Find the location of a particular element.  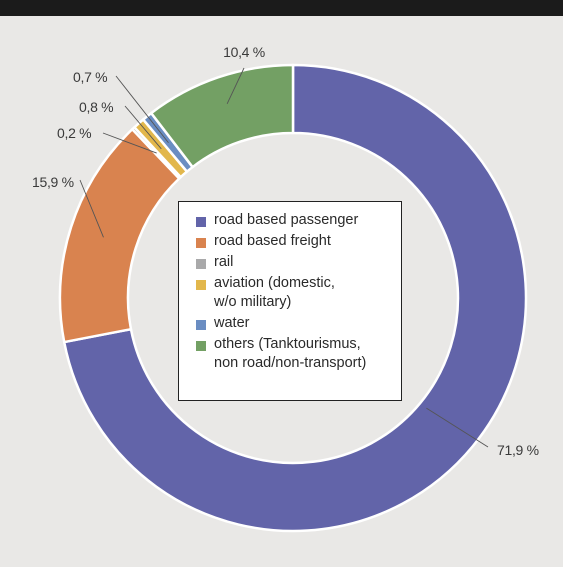

legend-swatch-road-freight is located at coordinates (201, 243).